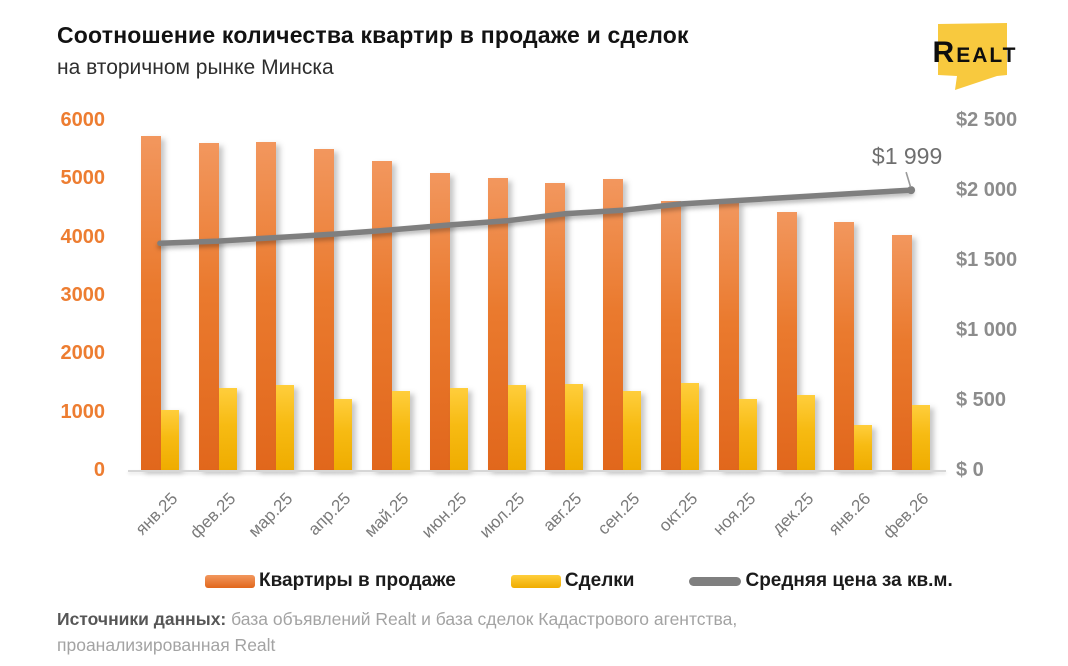 The image size is (1068, 666). What do you see at coordinates (99, 470) in the screenshot?
I see `y-axis-left-tick: 0` at bounding box center [99, 470].